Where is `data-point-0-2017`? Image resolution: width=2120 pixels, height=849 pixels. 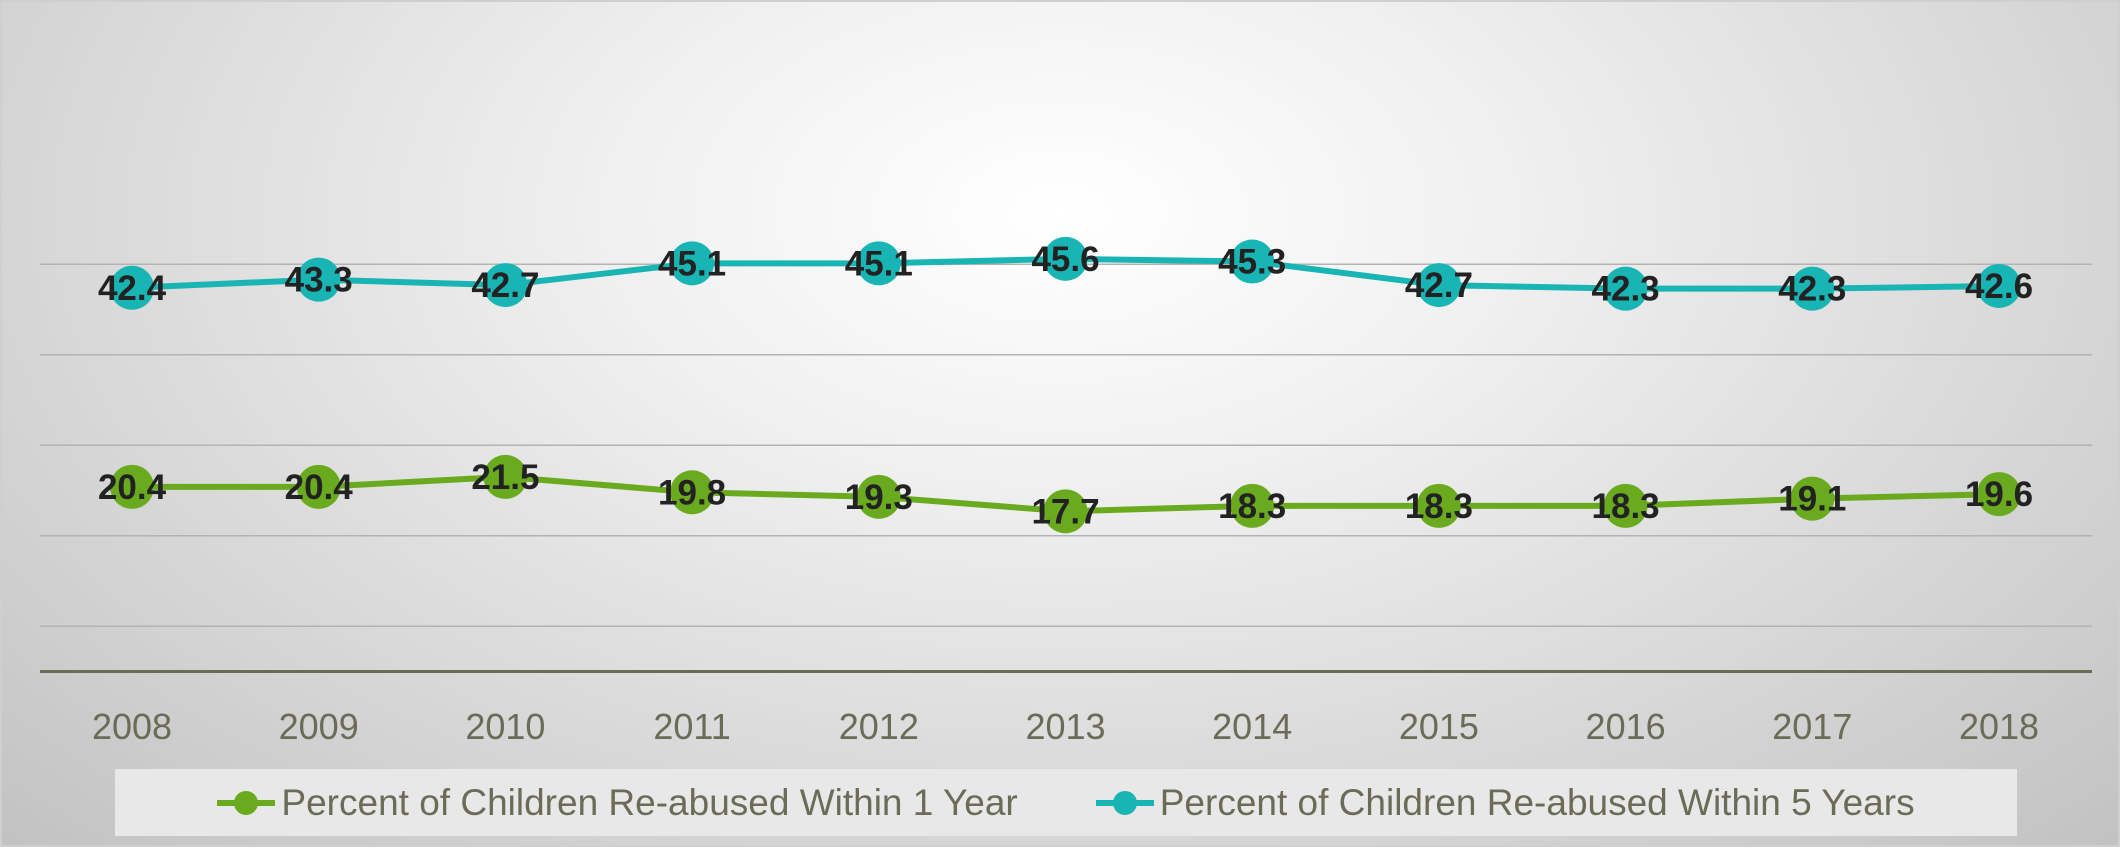 data-point-0-2017 is located at coordinates (1812, 498).